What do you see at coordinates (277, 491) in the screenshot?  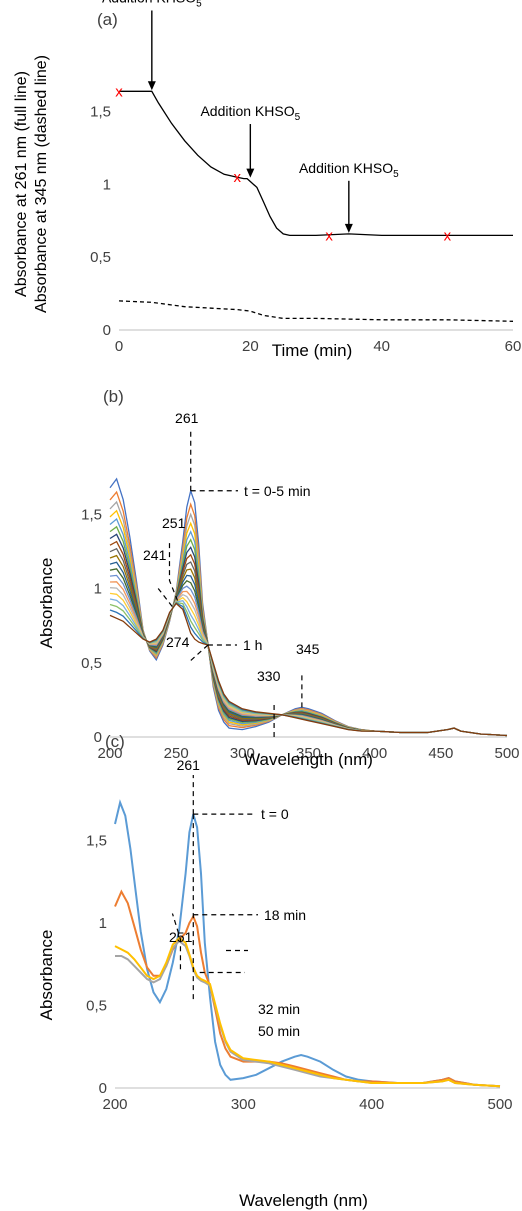 I see `annotation-t0: t = 0-5 min` at bounding box center [277, 491].